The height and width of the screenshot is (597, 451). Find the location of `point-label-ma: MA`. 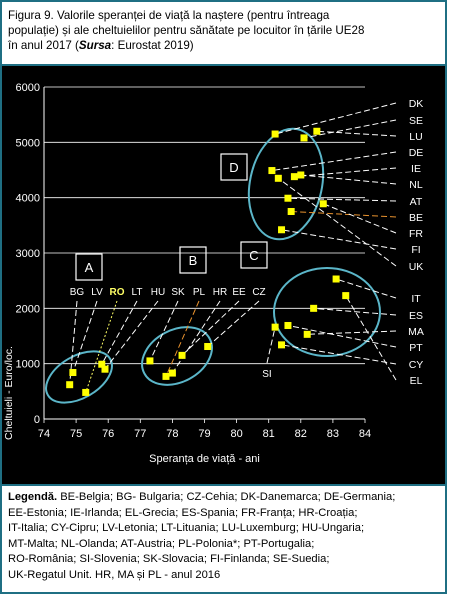

point-label-ma: MA is located at coordinates (416, 332).